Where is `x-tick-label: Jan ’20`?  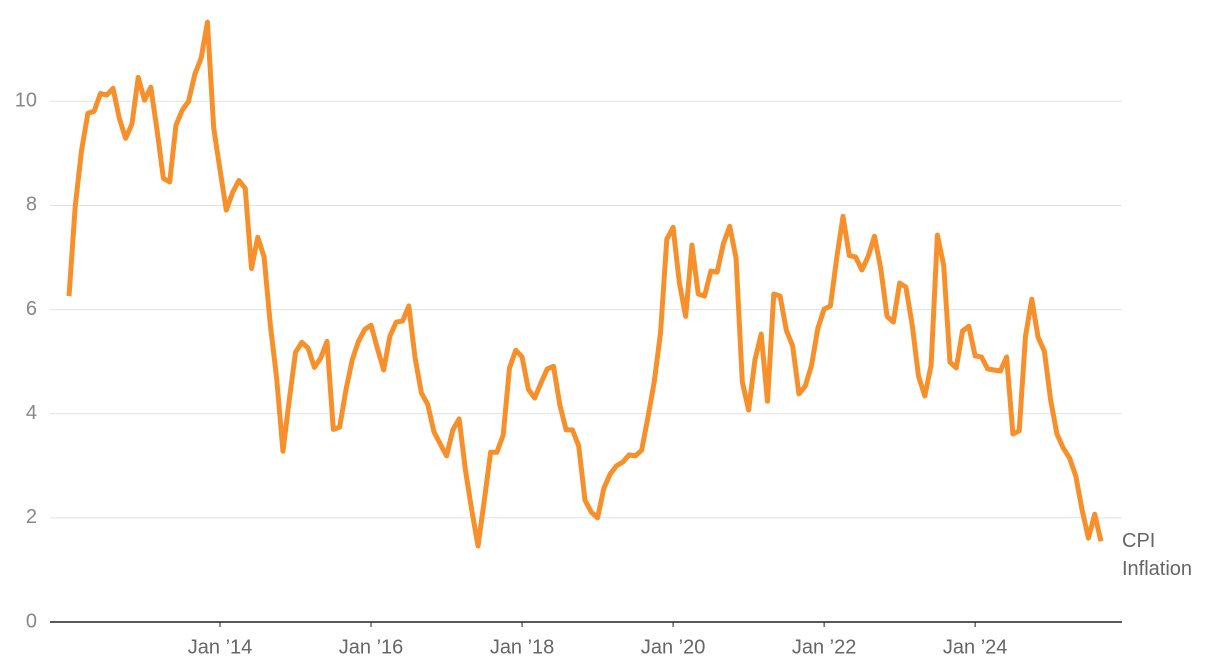
x-tick-label: Jan ’20 is located at coordinates (673, 647).